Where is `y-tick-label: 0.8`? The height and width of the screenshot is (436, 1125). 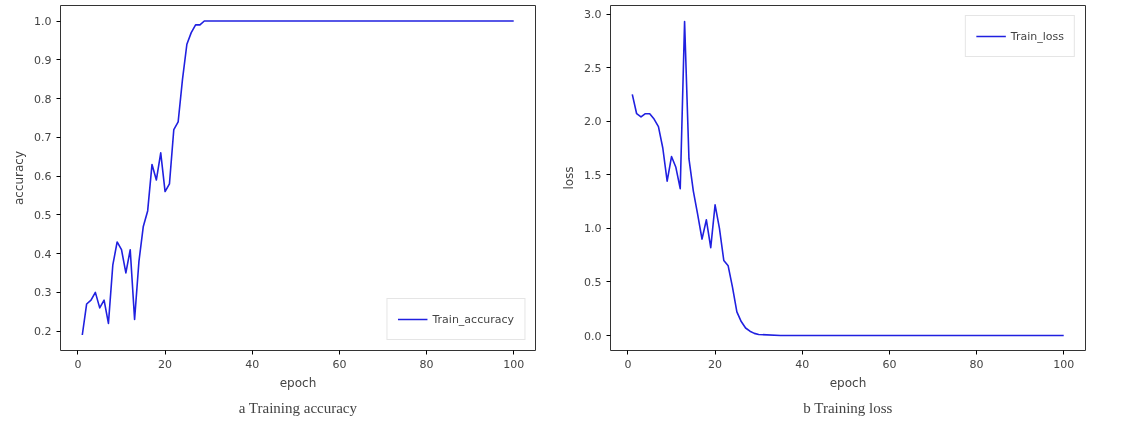 y-tick-label: 0.8 is located at coordinates (43, 99).